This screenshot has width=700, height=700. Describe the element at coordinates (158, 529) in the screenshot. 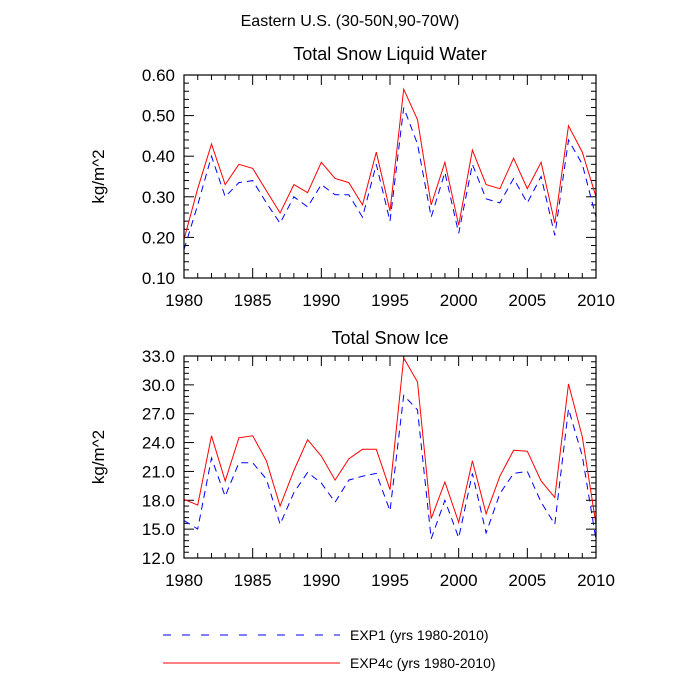

I see `y-tick-label: 15.0` at that location.